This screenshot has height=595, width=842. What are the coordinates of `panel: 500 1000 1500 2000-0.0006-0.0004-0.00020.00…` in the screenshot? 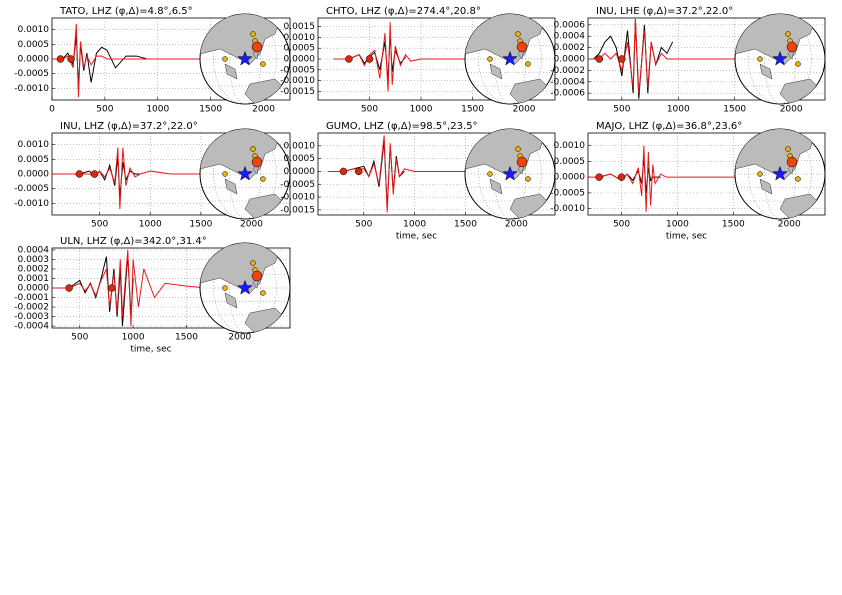 It's located at (688, 60).